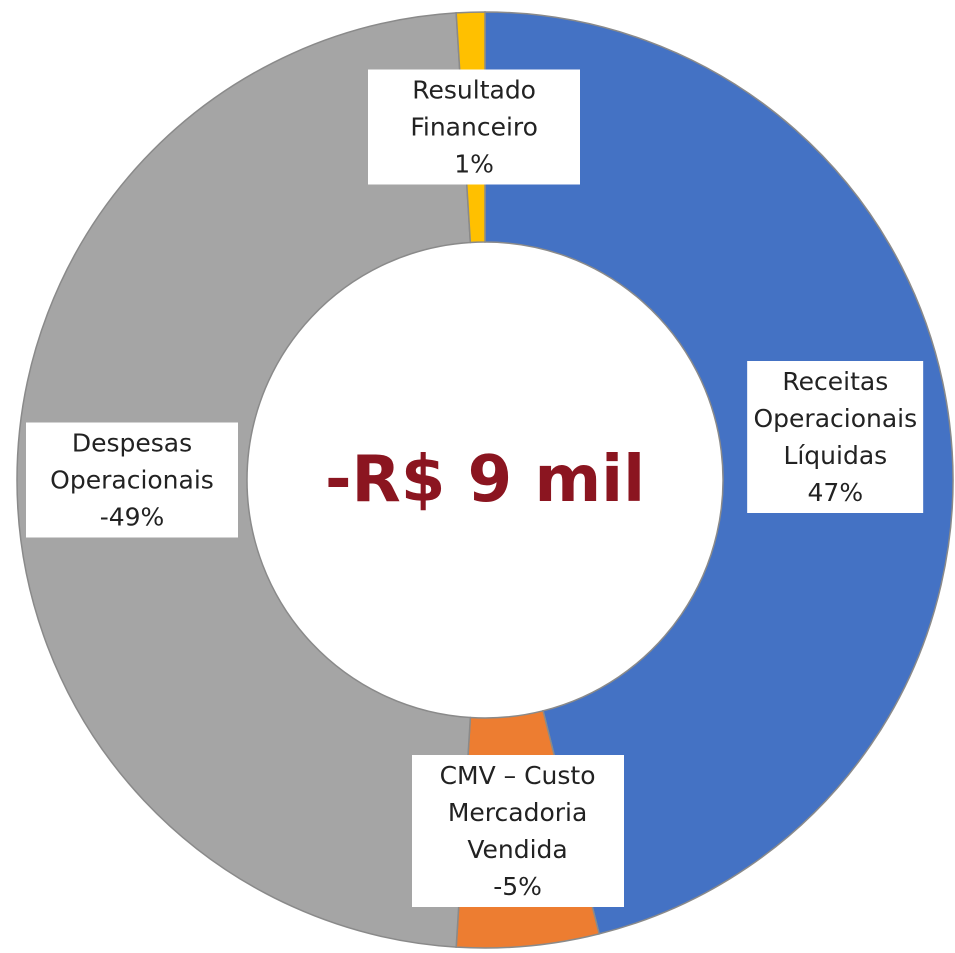 The image size is (955, 953). Describe the element at coordinates (835, 492) in the screenshot. I see `value-label: 47%` at that location.